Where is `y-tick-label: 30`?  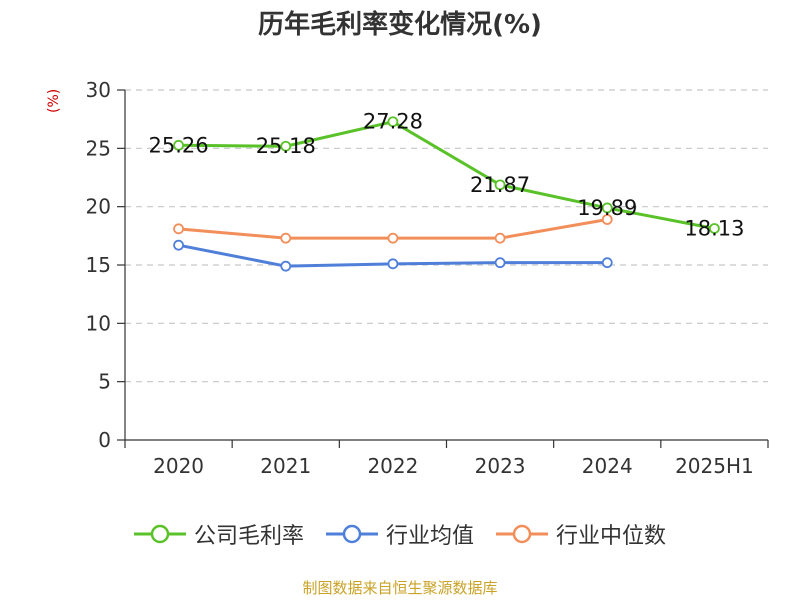
y-tick-label: 30 is located at coordinates (98, 90).